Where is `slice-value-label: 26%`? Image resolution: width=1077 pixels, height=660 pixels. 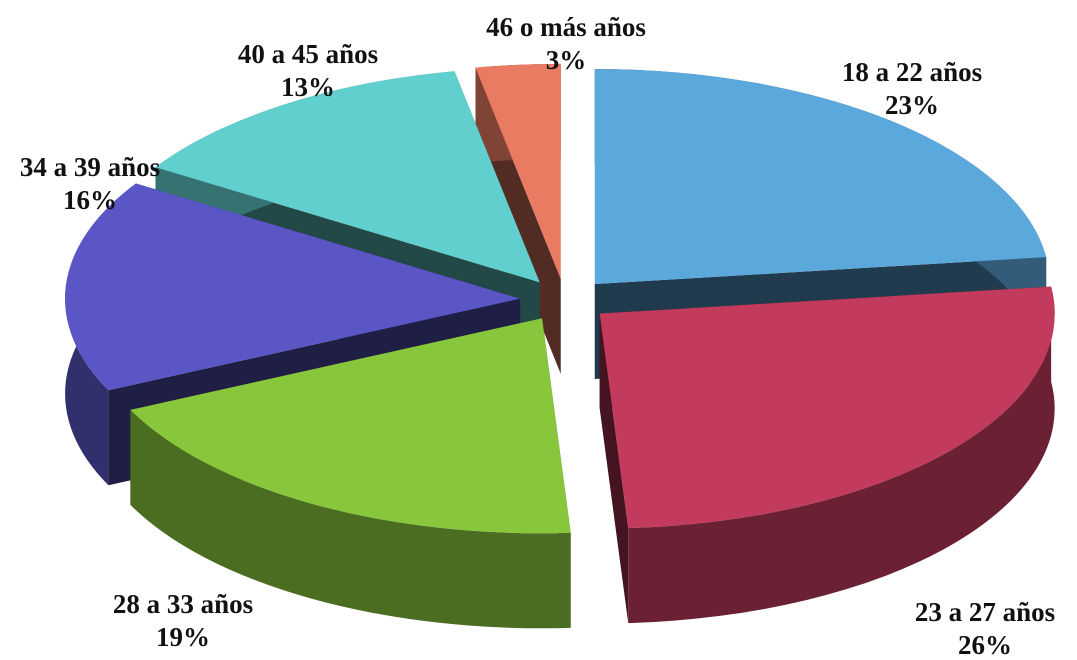 slice-value-label: 26% is located at coordinates (985, 645).